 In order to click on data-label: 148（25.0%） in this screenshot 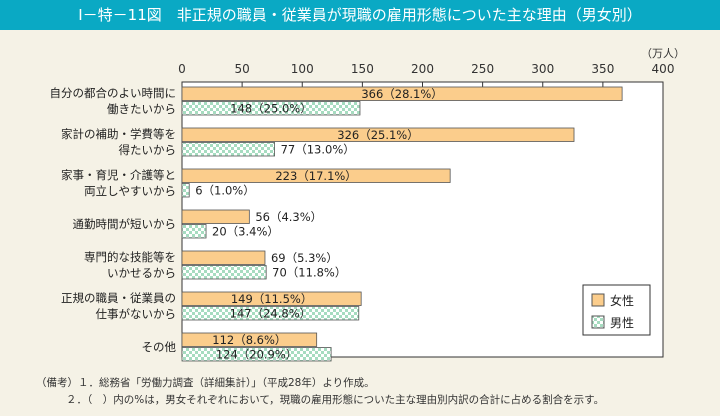, I will do `click(270, 109)`.